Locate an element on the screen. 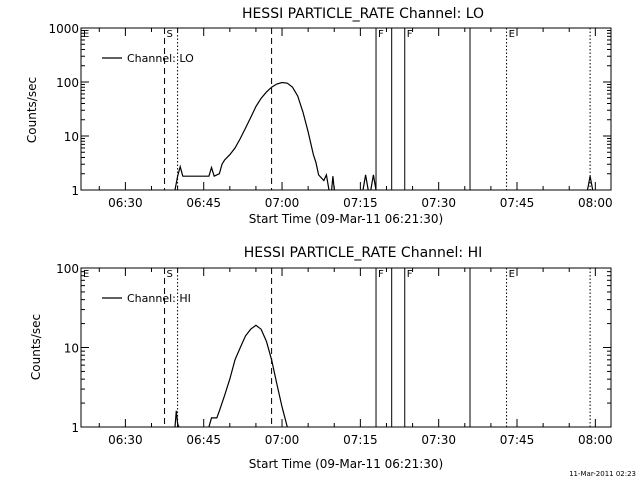 The height and width of the screenshot is (480, 640). x-tick-label-lo: 07:30 is located at coordinates (438, 203).